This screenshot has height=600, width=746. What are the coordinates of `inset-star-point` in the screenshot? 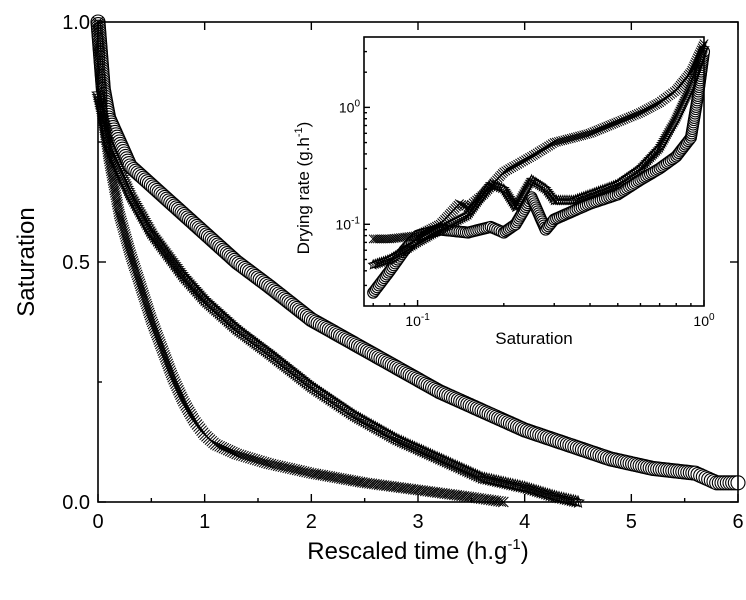 It's located at (656, 151).